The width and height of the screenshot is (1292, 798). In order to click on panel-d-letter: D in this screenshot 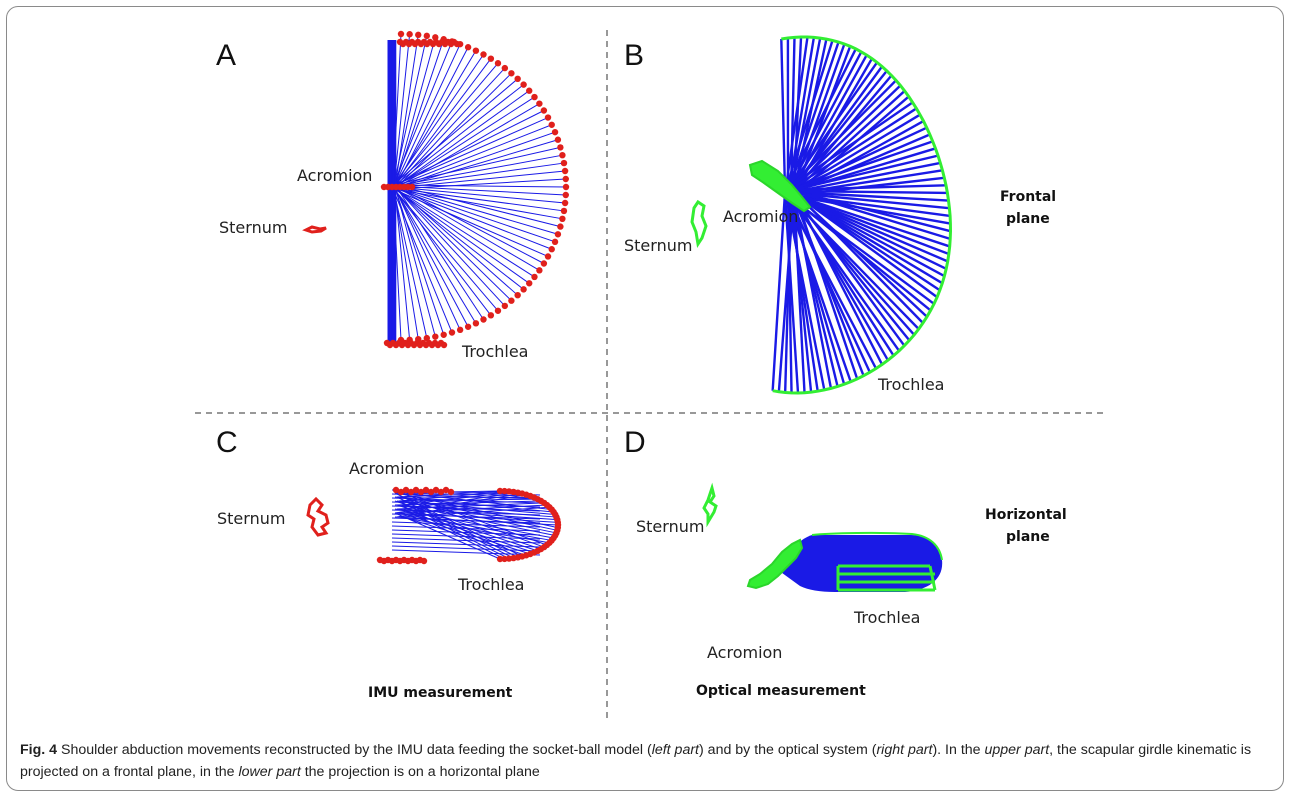, I will do `click(635, 442)`.